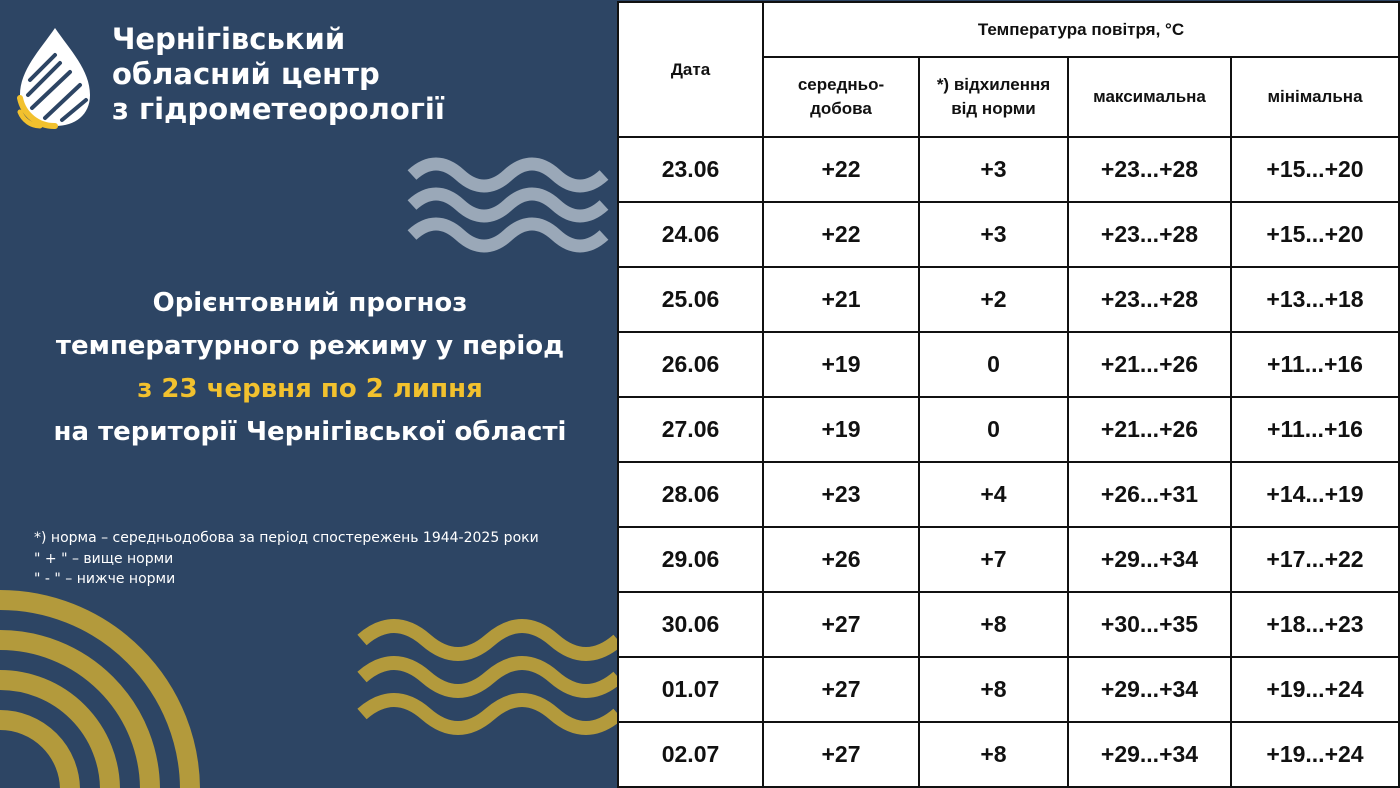 This screenshot has width=1400, height=788. Describe the element at coordinates (690, 299) in the screenshot. I see `date-cell: 25.06` at that location.